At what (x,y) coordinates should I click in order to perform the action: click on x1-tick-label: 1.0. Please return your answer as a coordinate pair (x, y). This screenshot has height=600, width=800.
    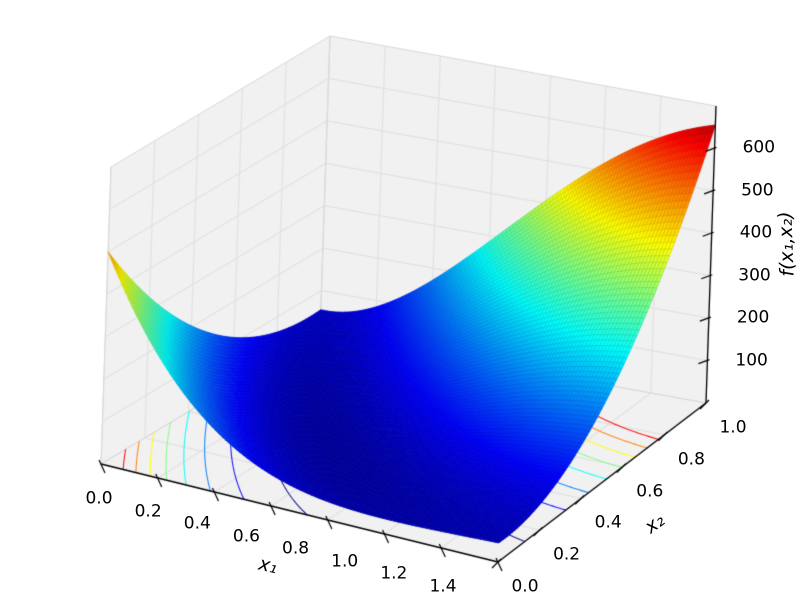
    Looking at the image, I should click on (345, 561).